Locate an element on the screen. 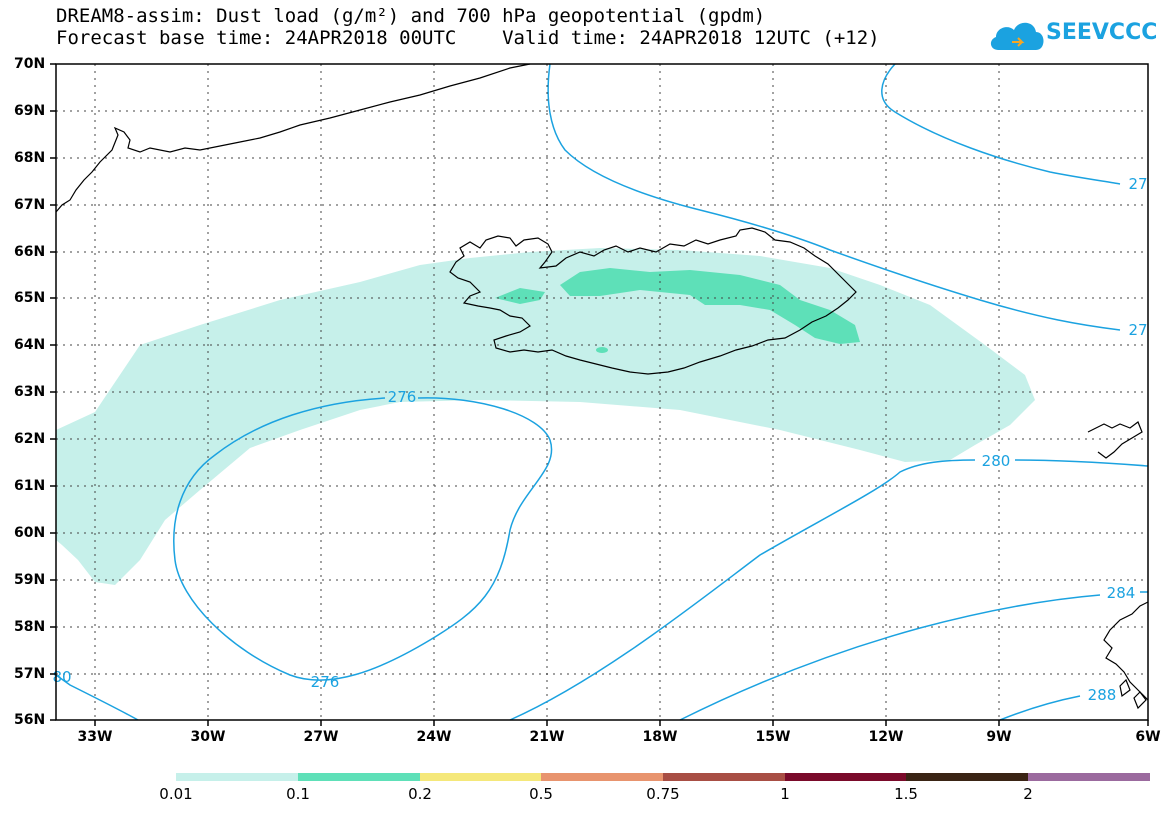 This screenshot has width=1175, height=815. contour-label: 288 is located at coordinates (1102, 695).